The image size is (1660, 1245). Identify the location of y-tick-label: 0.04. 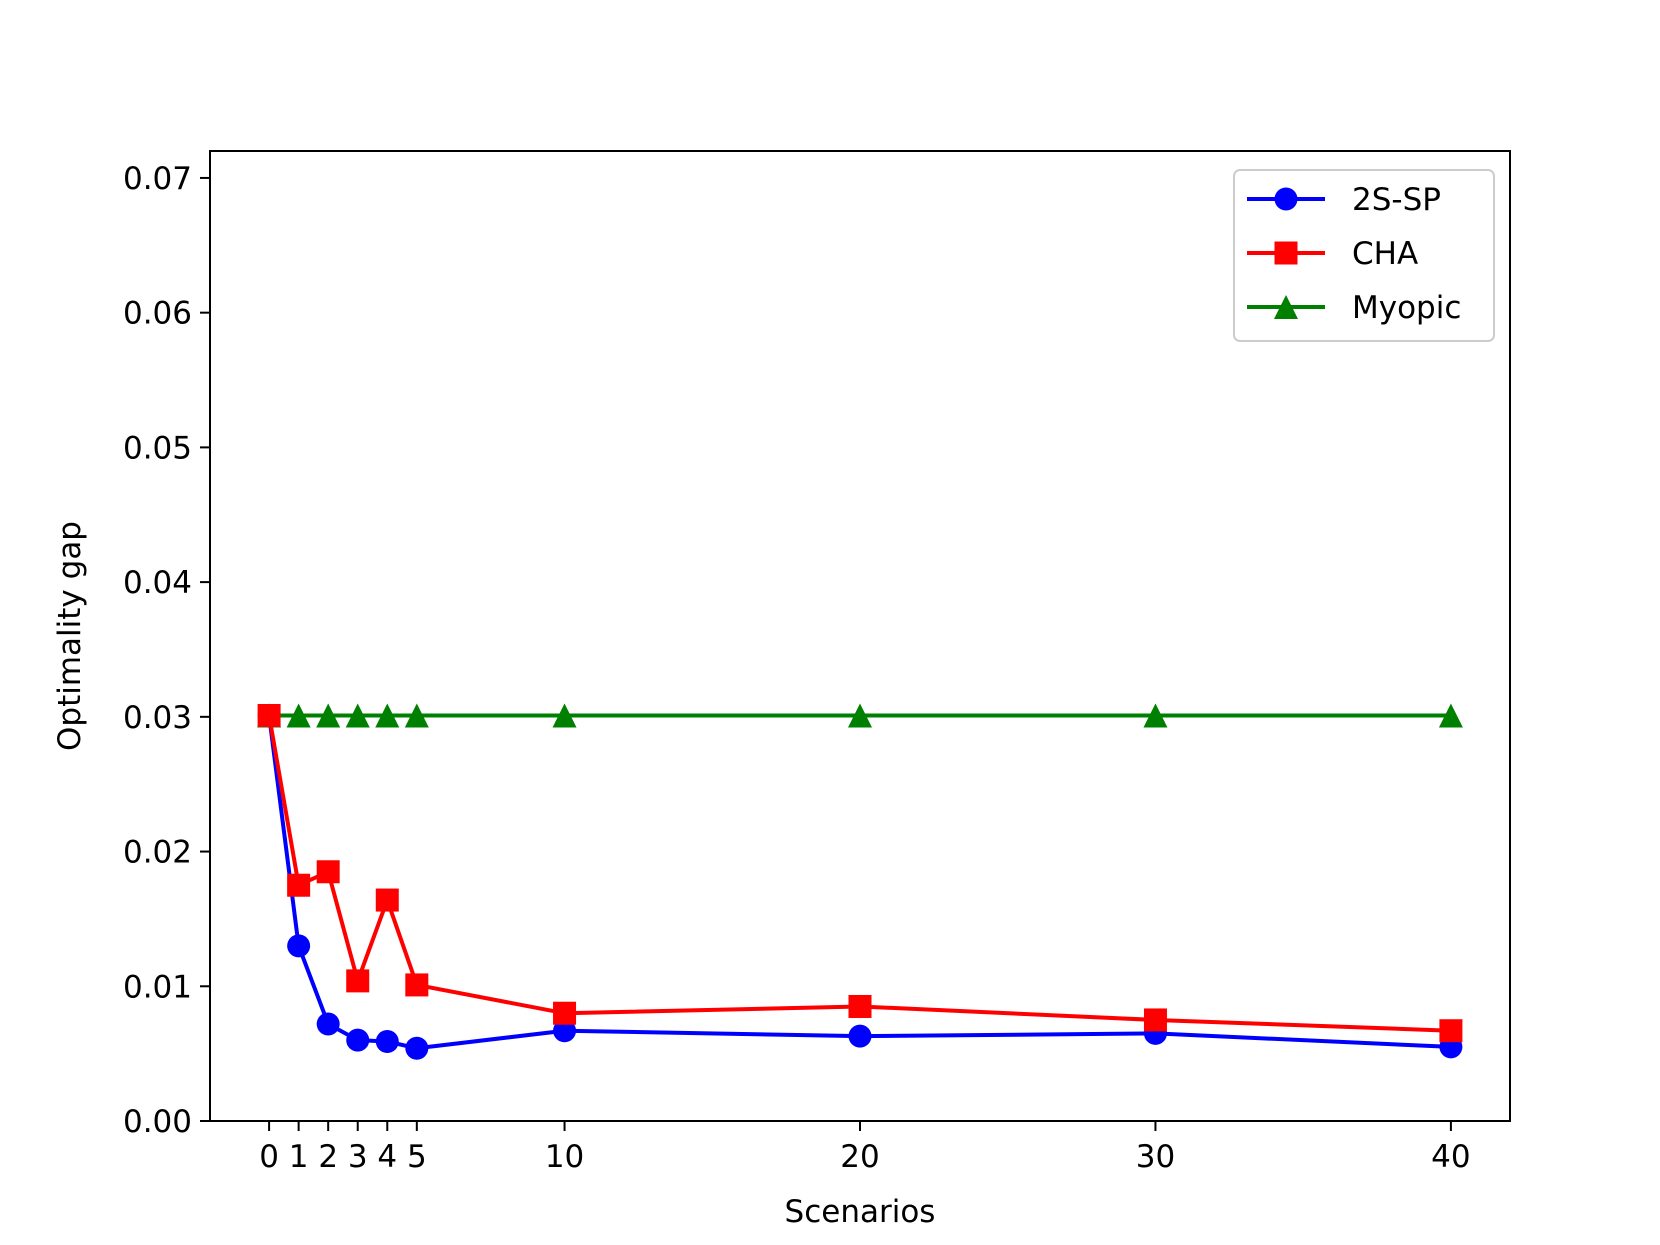
(157, 583).